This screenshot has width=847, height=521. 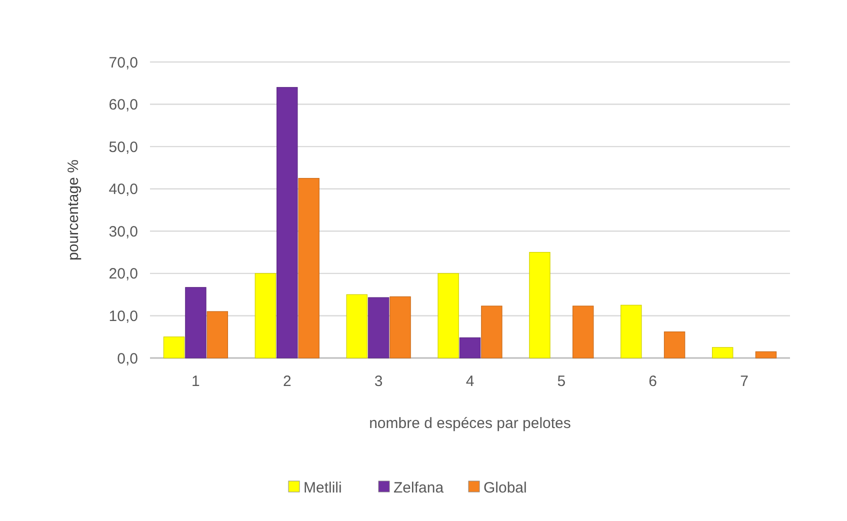 What do you see at coordinates (123, 231) in the screenshot?
I see `y-tick-label: 30,0` at bounding box center [123, 231].